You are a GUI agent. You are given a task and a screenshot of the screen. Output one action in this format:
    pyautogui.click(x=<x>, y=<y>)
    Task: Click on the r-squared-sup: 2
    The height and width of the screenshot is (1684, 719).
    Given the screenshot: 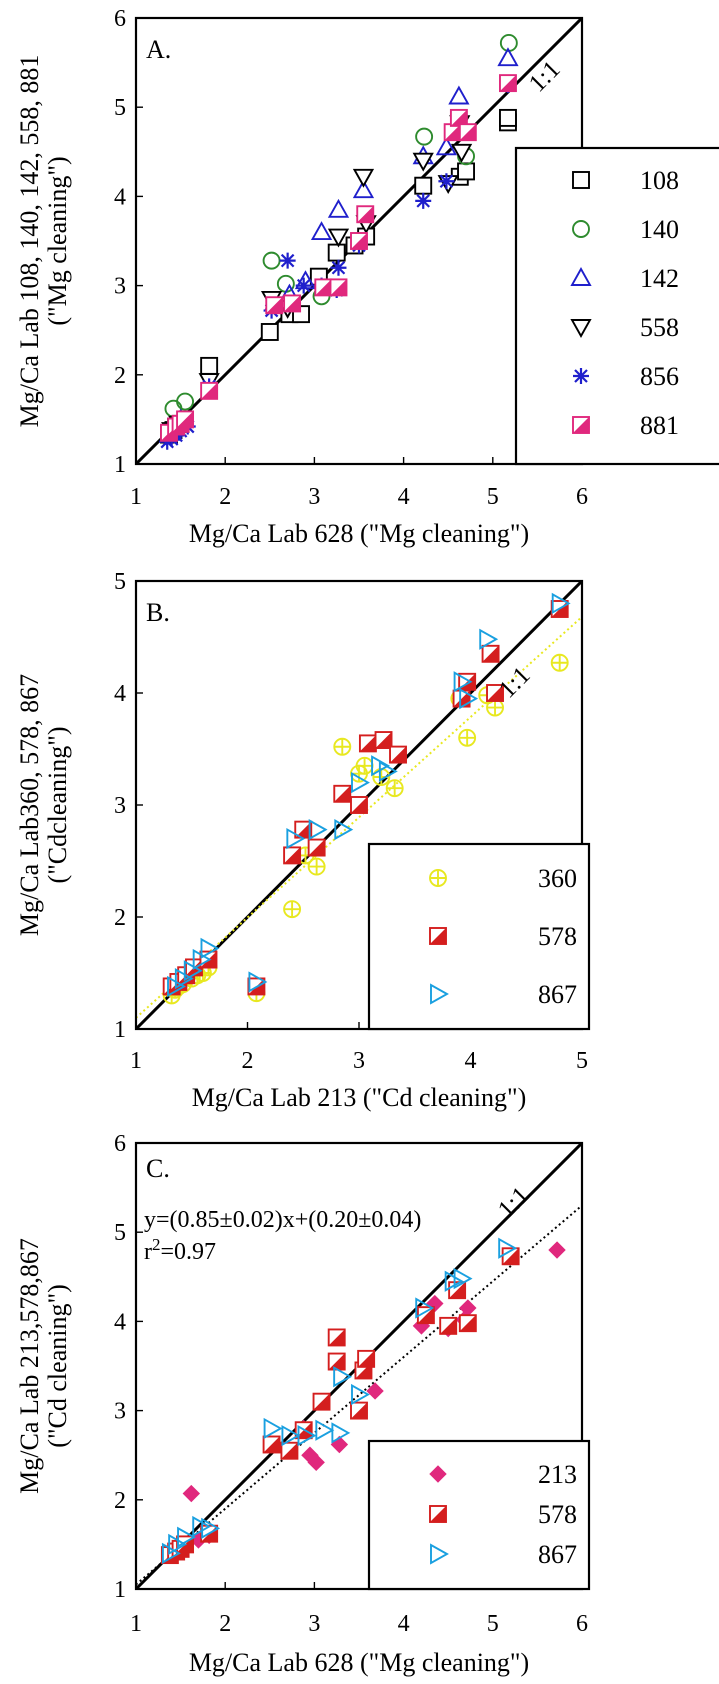 What is the action you would take?
    pyautogui.click(x=156, y=1244)
    